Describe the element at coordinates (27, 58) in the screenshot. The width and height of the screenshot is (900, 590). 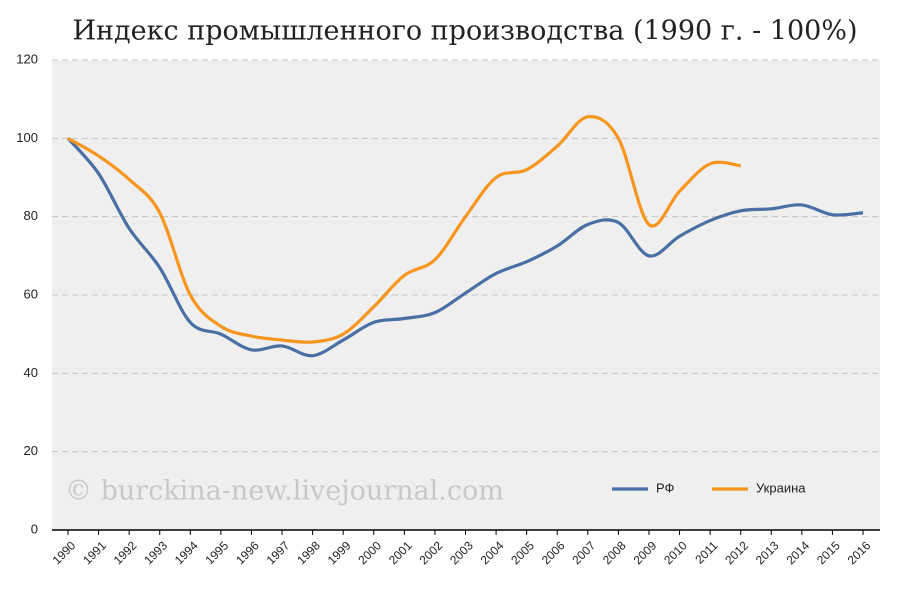
I see `y-tick-label: 120` at that location.